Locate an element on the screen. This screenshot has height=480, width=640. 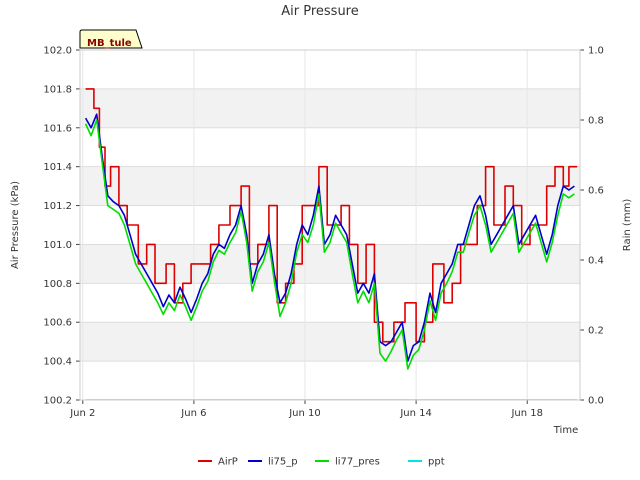
y-tick-label: 100.2 is located at coordinates (57, 401).